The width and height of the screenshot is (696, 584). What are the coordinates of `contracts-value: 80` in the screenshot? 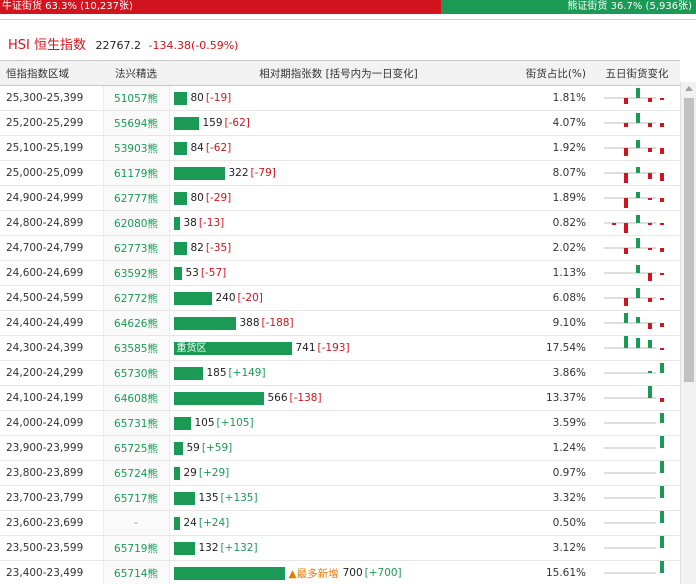 It's located at (197, 98).